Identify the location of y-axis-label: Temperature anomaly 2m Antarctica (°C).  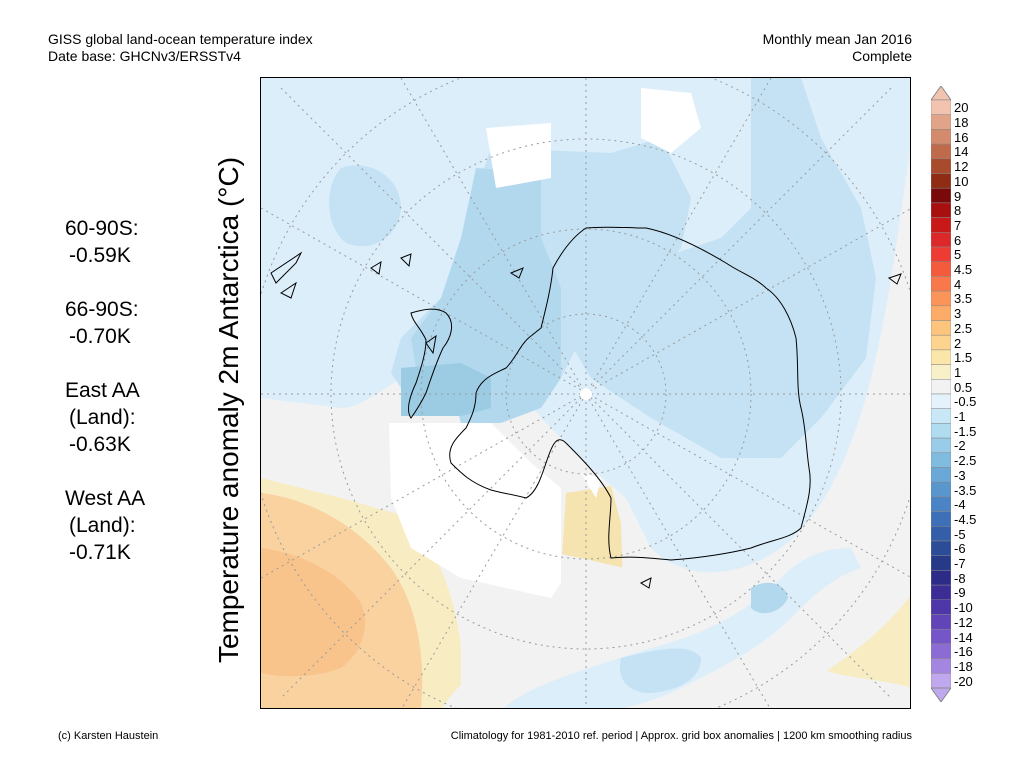
(228, 410).